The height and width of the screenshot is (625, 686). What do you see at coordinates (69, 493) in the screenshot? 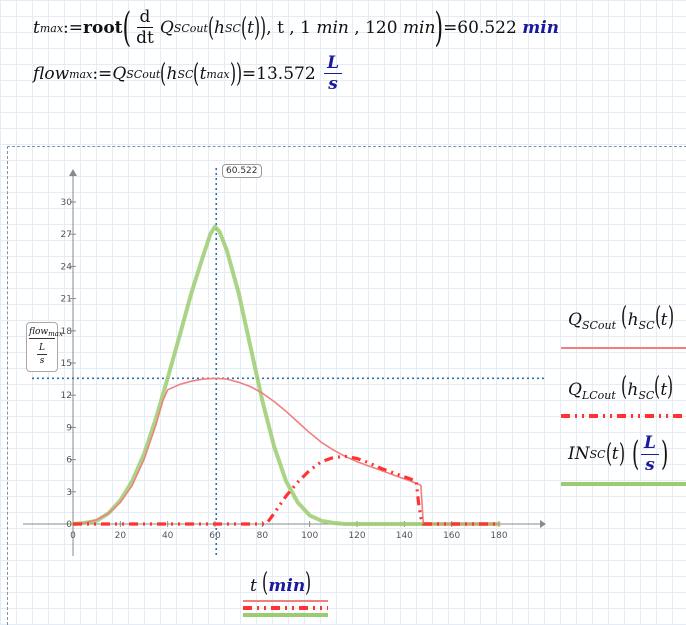
I see `y-tick-label: 3` at bounding box center [69, 493].